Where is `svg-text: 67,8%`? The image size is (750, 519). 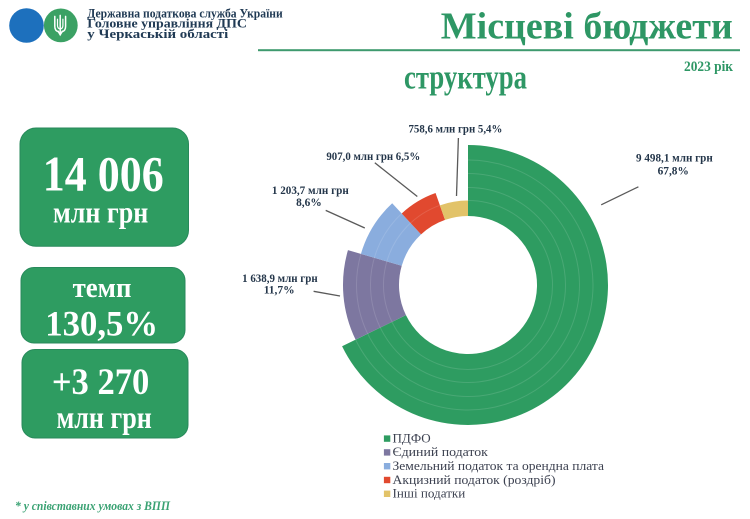 svg-text: 67,8% is located at coordinates (673, 170).